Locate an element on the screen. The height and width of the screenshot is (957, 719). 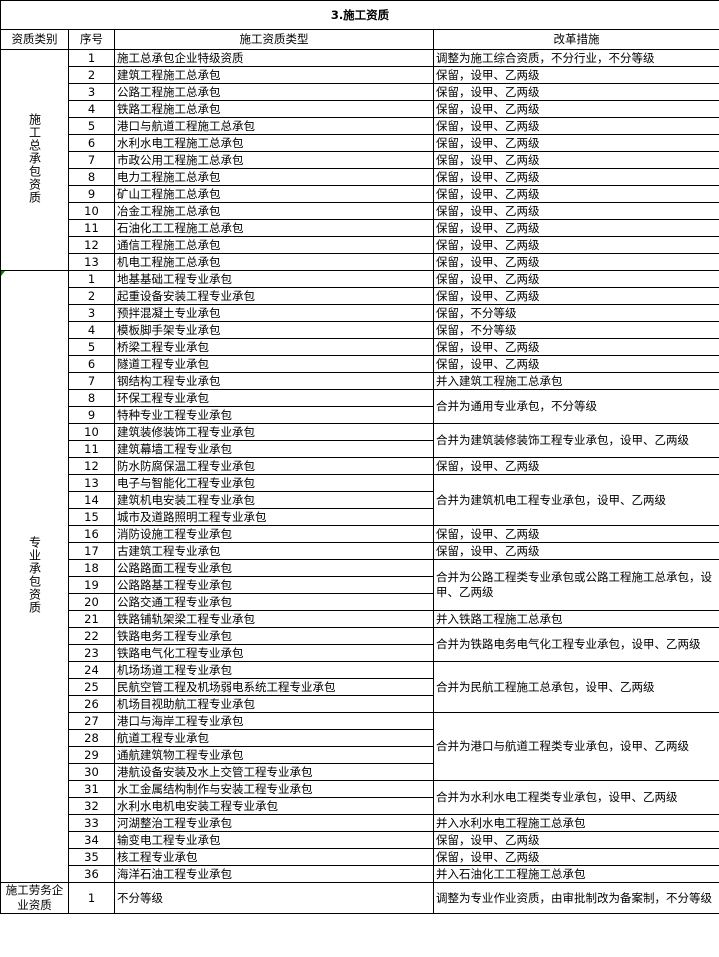
table-row: 11 石油化工工程施工总承包 保留，设甲、乙两级 is located at coordinates (360, 228).